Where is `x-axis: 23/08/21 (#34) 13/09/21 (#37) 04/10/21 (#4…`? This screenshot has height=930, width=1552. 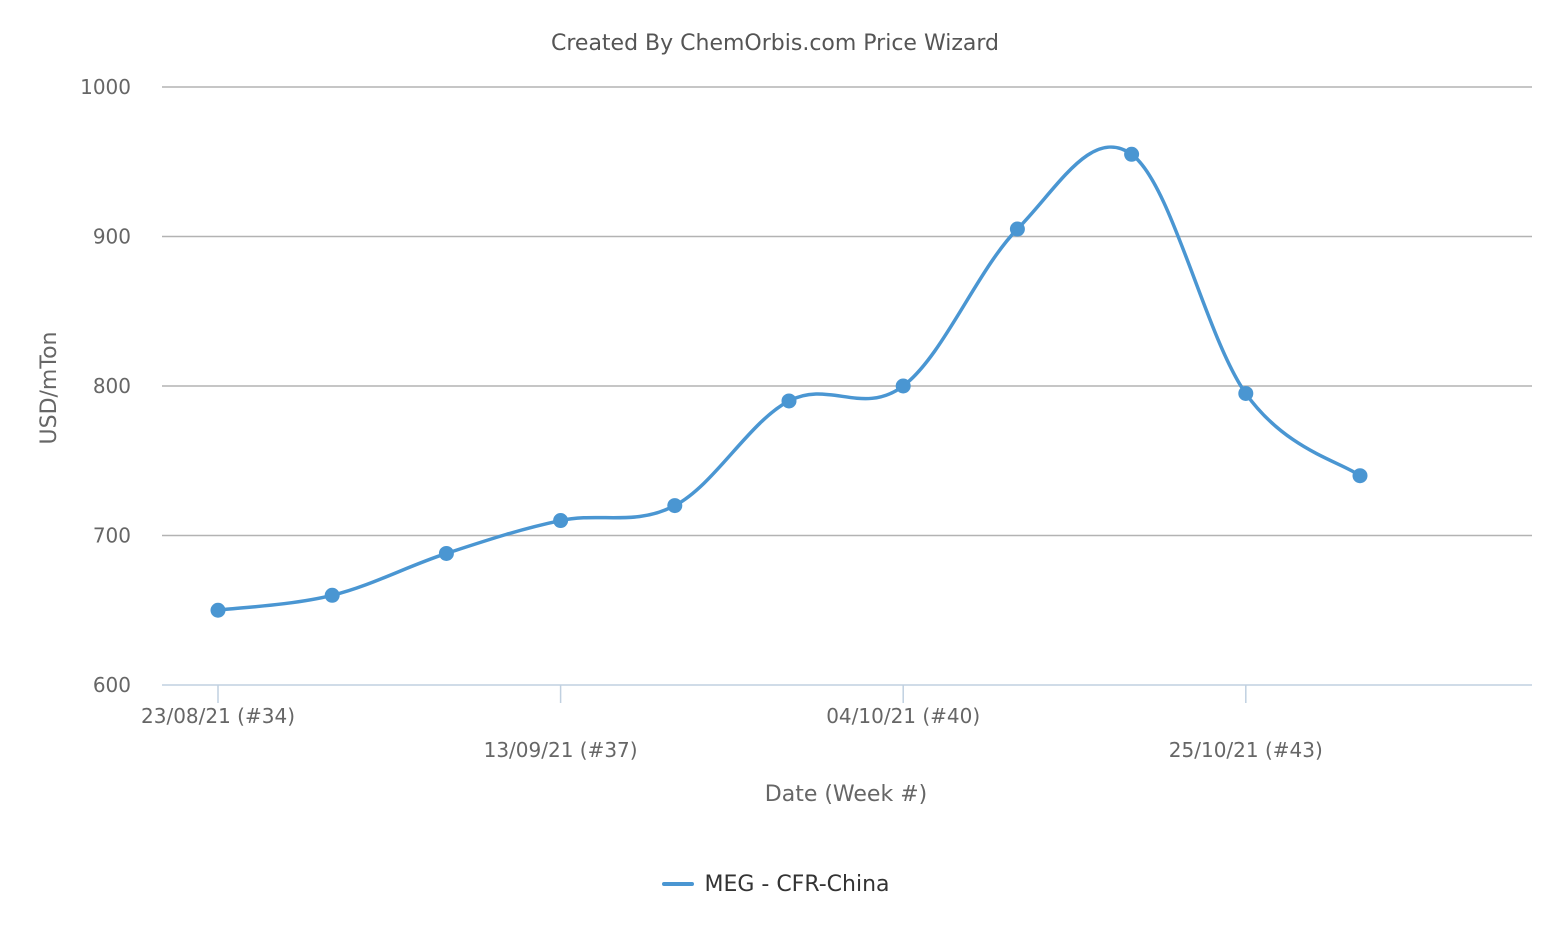
x-axis: 23/08/21 (#34) 13/09/21 (#37) 04/10/21 (#4… is located at coordinates (836, 723).